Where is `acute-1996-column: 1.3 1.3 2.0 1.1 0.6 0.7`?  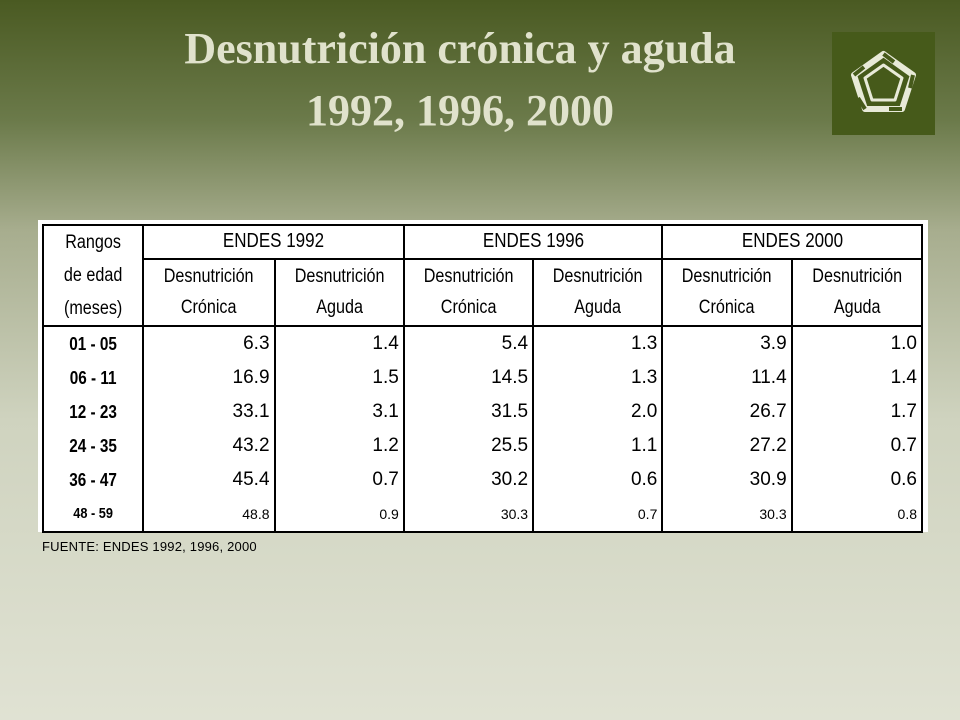 acute-1996-column: 1.3 1.3 2.0 1.1 0.6 0.7 is located at coordinates (598, 429).